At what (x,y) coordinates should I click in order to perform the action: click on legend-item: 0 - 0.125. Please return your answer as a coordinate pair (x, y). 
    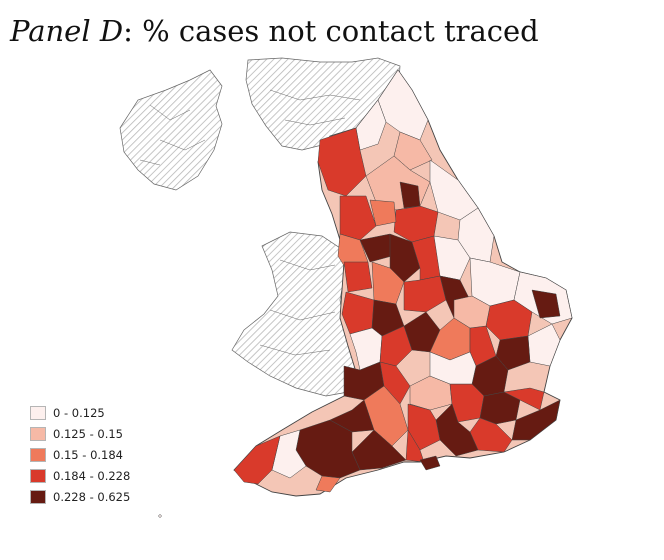
    Looking at the image, I should click on (80, 412).